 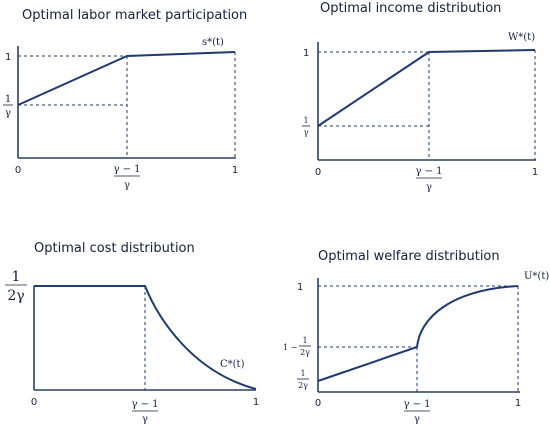 I want to click on curve-u, so click(x=418, y=333).